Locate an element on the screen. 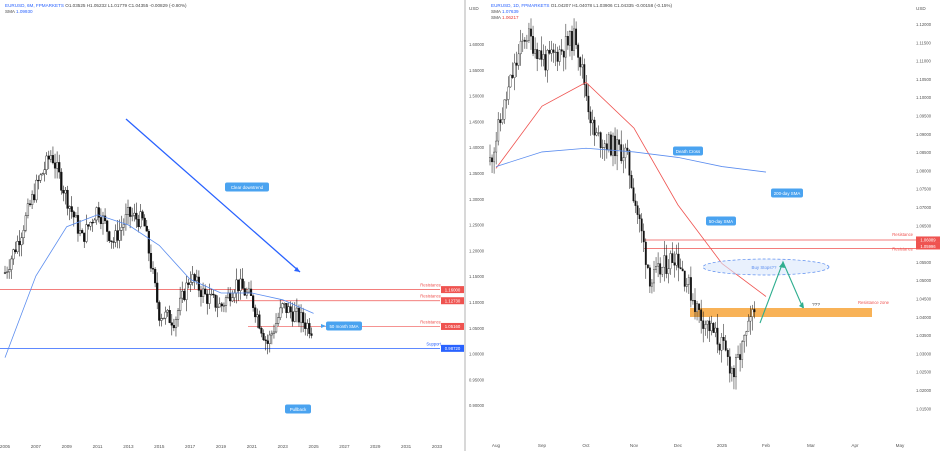 This screenshot has width=940, height=451. left-price-tag-bg is located at coordinates (452, 301).